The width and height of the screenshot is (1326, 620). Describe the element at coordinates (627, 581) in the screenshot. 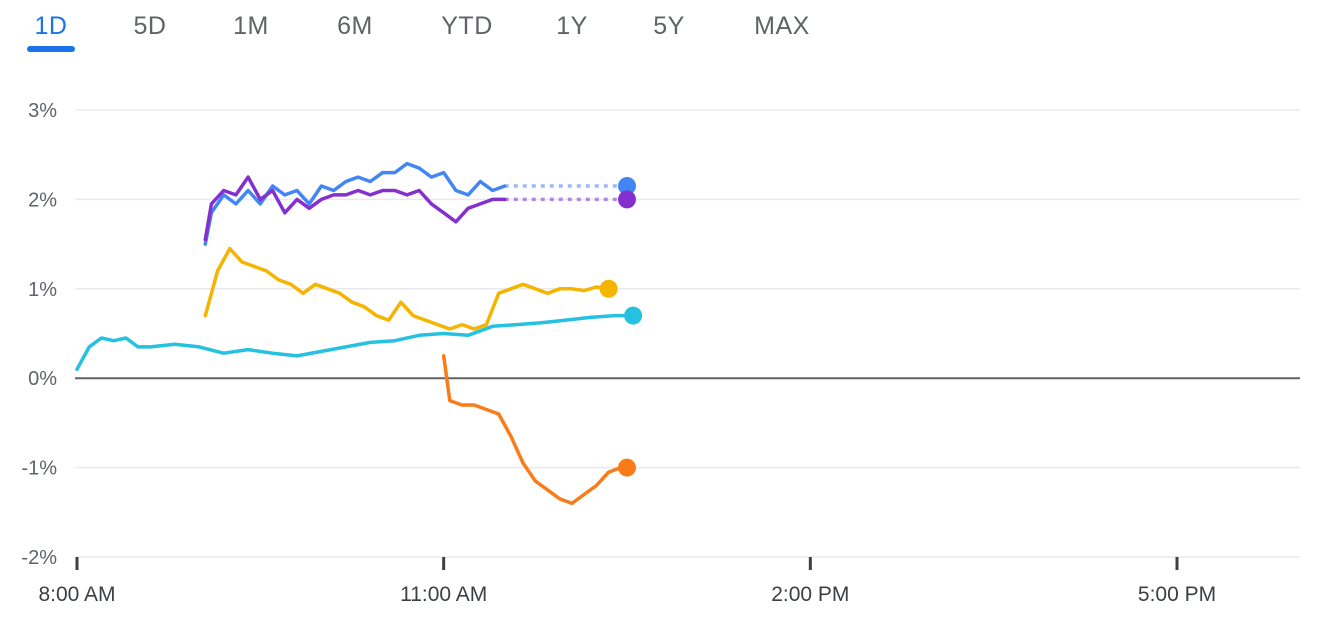

I see `x-axis-ticks: 8:00 AM 11:00 AM 2:00 PM 5:00 PM` at that location.